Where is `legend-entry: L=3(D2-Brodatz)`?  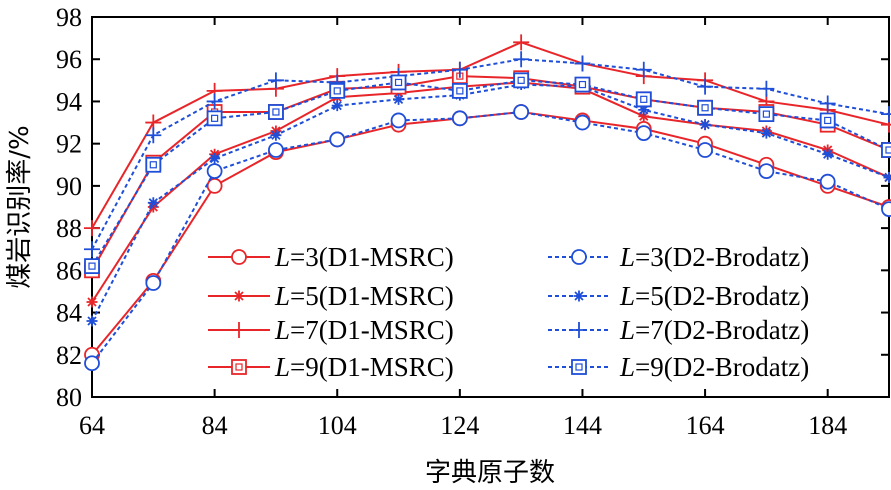 legend-entry: L=3(D2-Brodatz) is located at coordinates (678, 257).